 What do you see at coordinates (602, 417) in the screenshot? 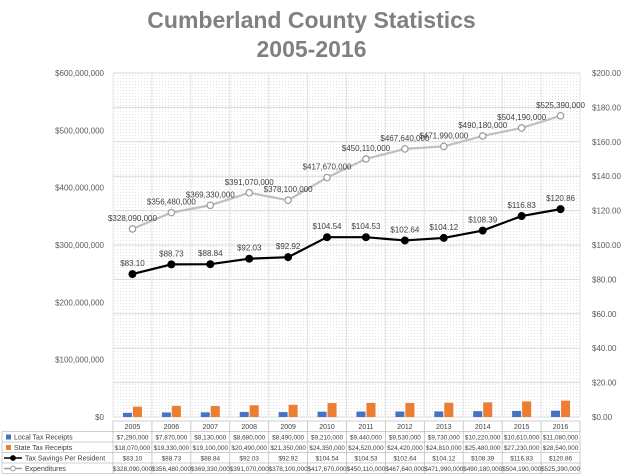
I see `right-tick-label: $0.00` at bounding box center [602, 417].